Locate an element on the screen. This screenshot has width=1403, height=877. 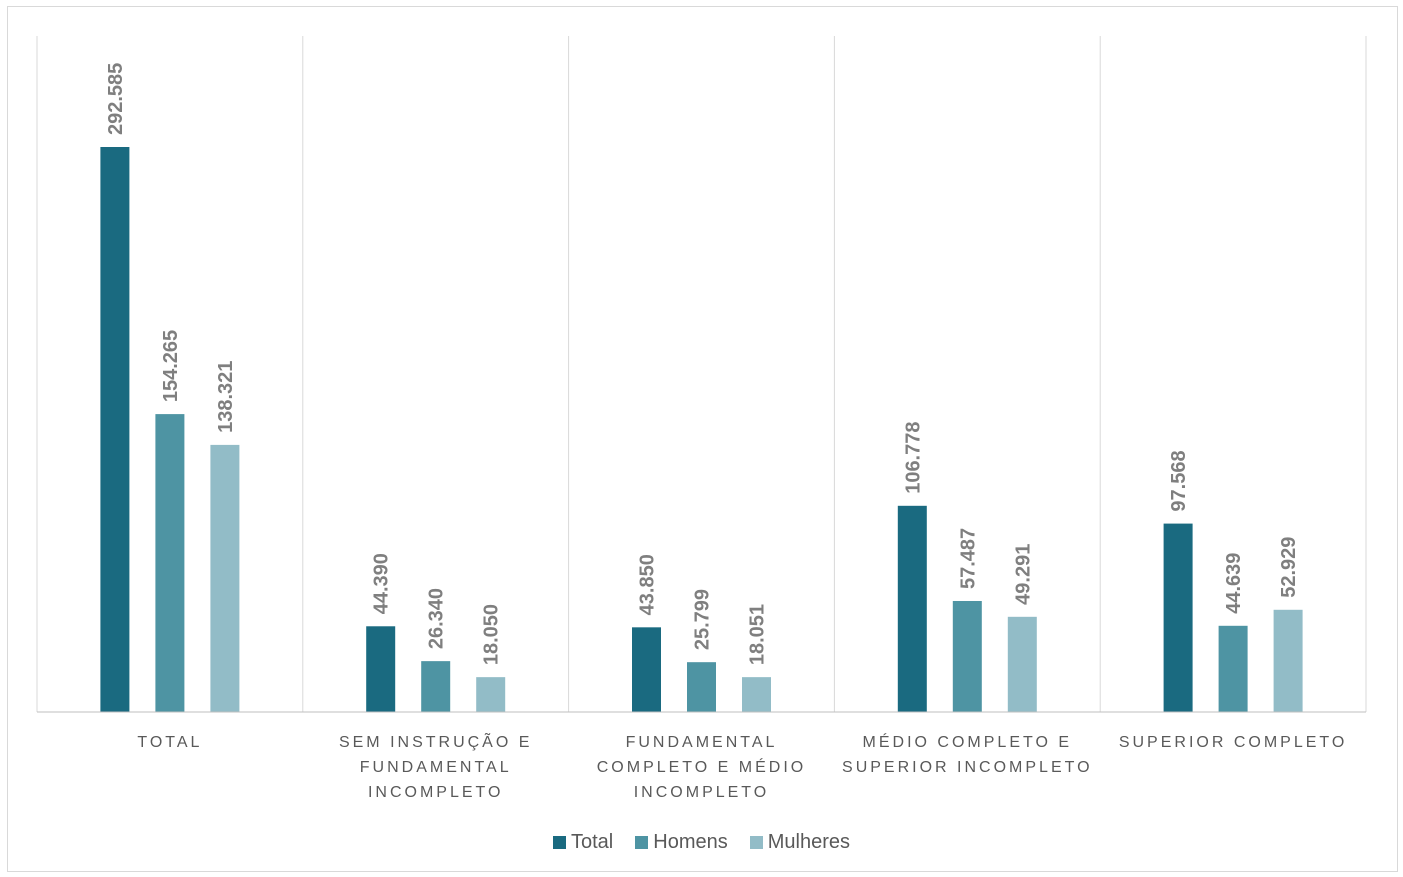
data-label: 18.050 is located at coordinates (492, 634).